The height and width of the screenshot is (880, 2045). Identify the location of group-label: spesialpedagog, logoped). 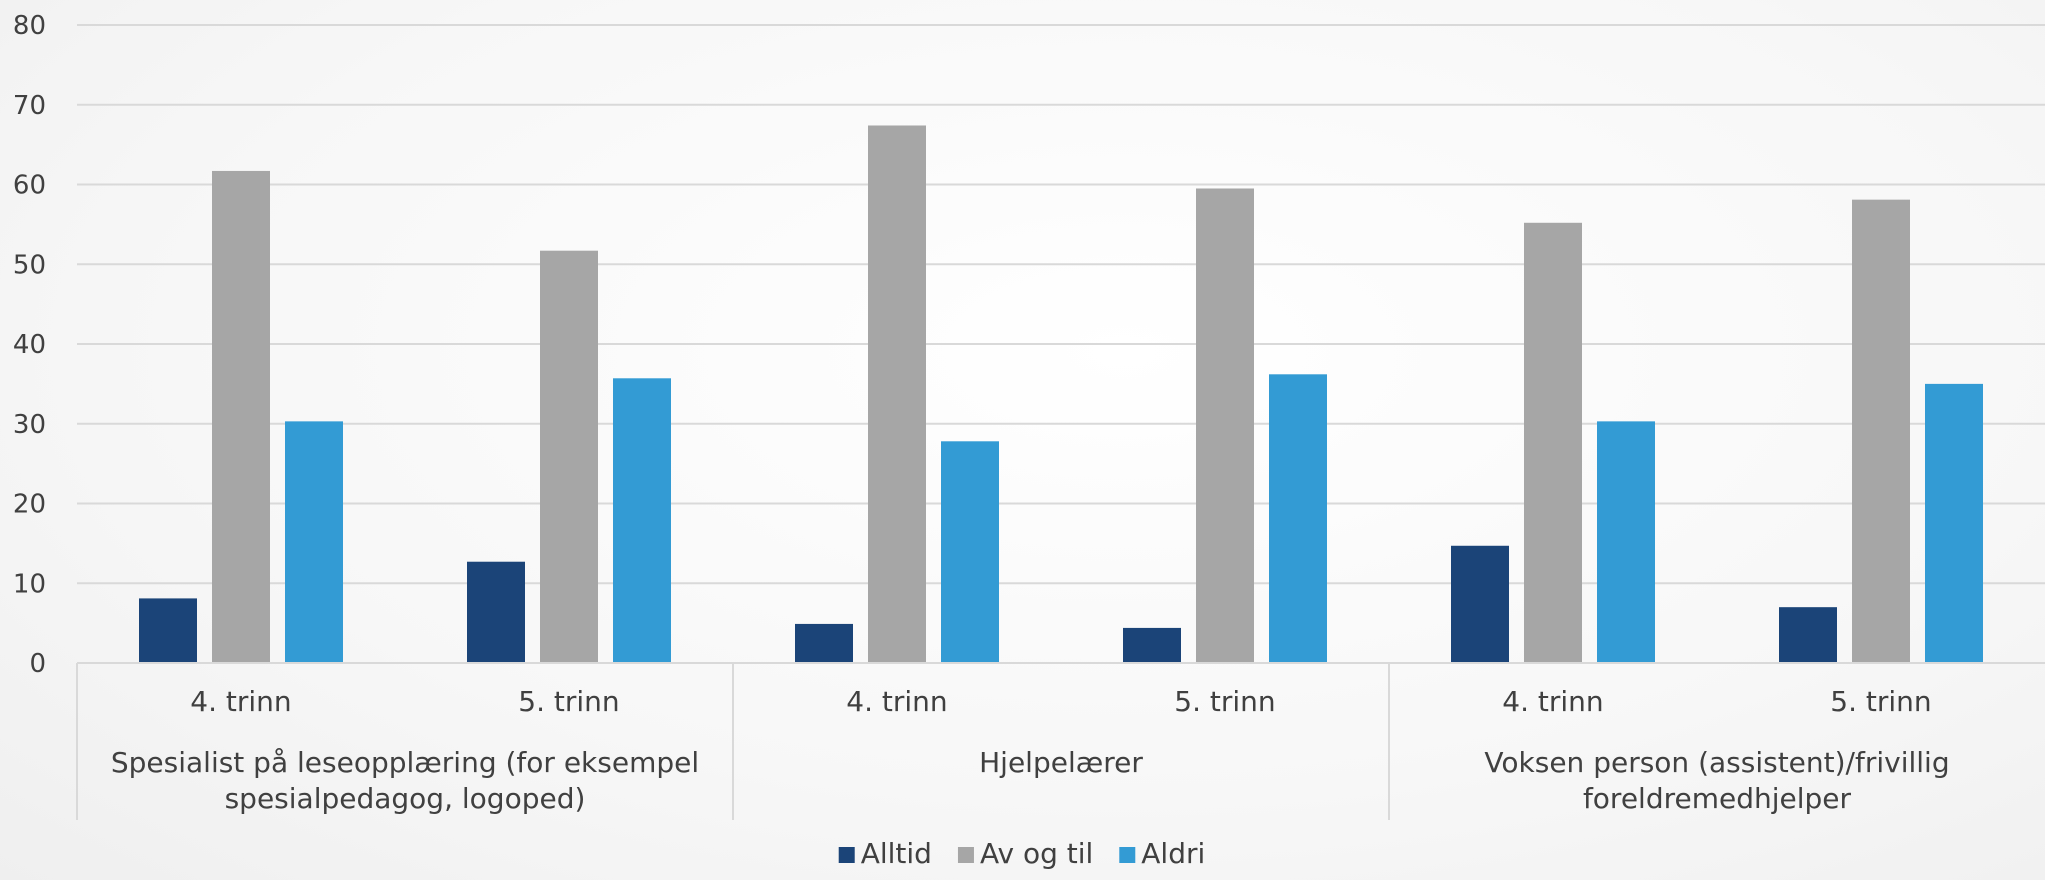
(405, 798).